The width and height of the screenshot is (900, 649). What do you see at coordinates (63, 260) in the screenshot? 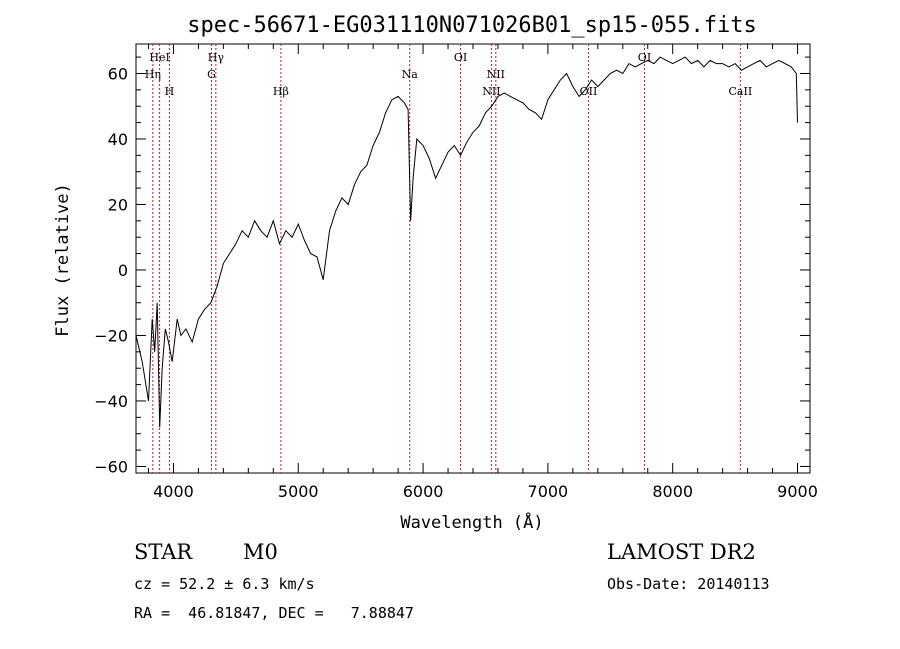
I see `y-axis-label: Flux (relative)` at bounding box center [63, 260].